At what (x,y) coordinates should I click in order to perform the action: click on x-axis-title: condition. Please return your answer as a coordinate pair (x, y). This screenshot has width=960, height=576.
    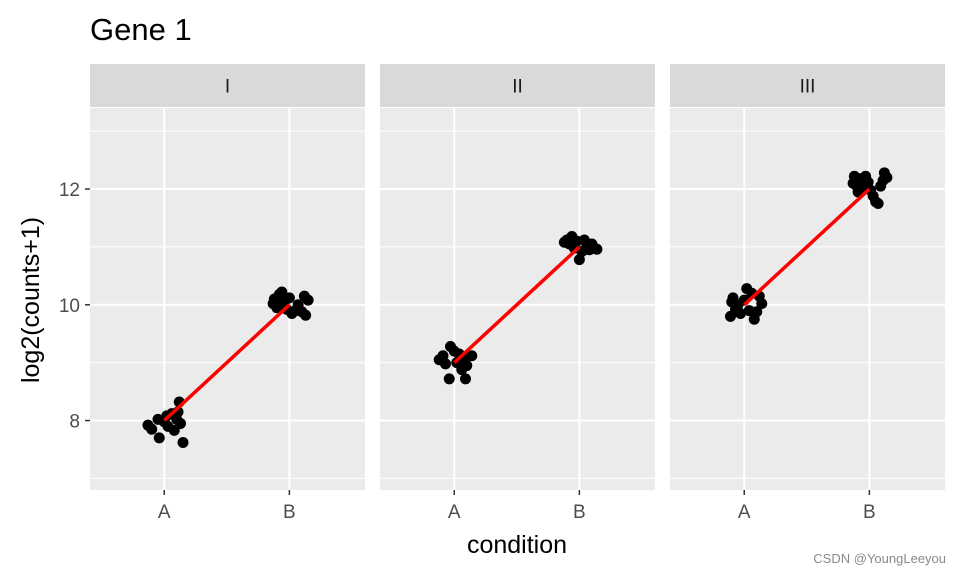
    Looking at the image, I should click on (517, 545).